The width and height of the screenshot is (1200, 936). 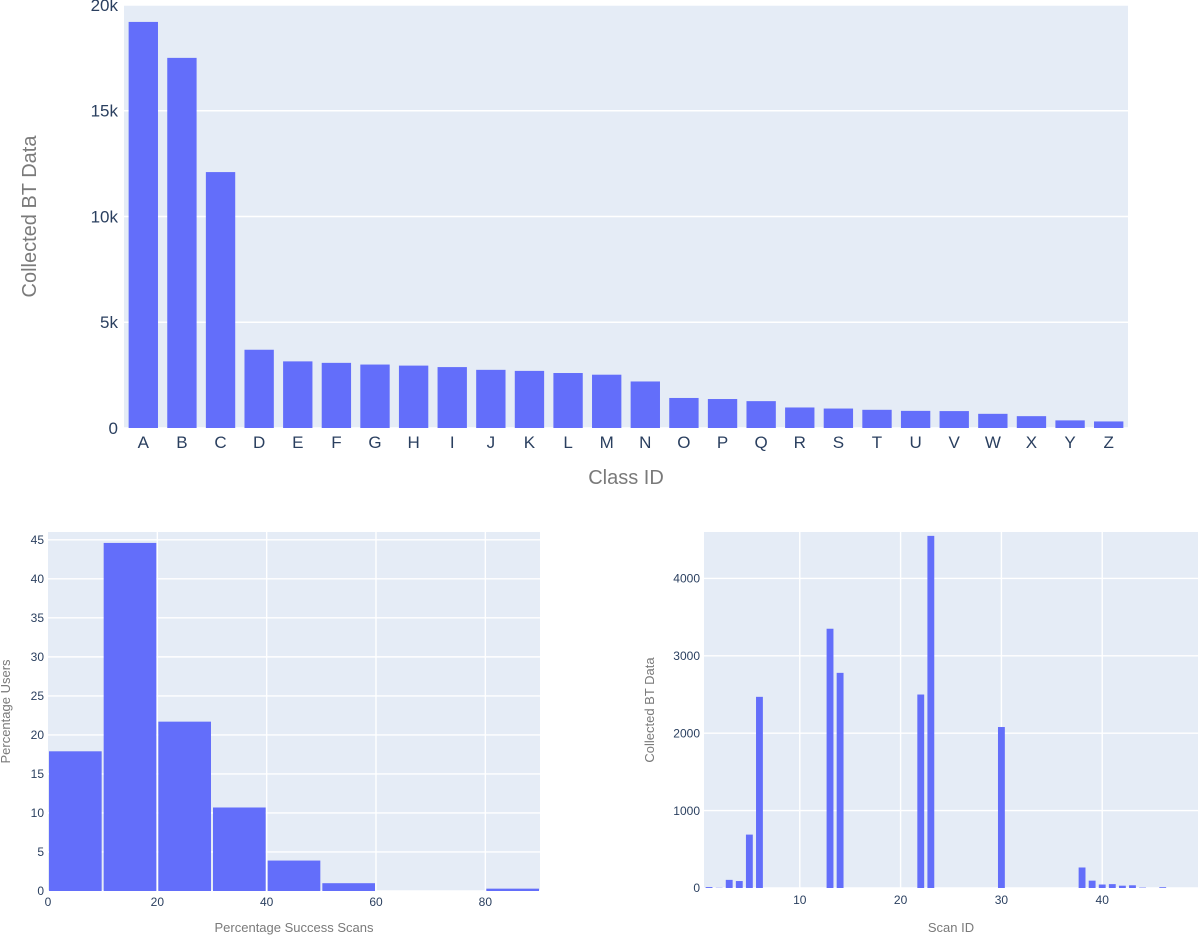 What do you see at coordinates (38, 579) in the screenshot?
I see `y-tick-label: 40` at bounding box center [38, 579].